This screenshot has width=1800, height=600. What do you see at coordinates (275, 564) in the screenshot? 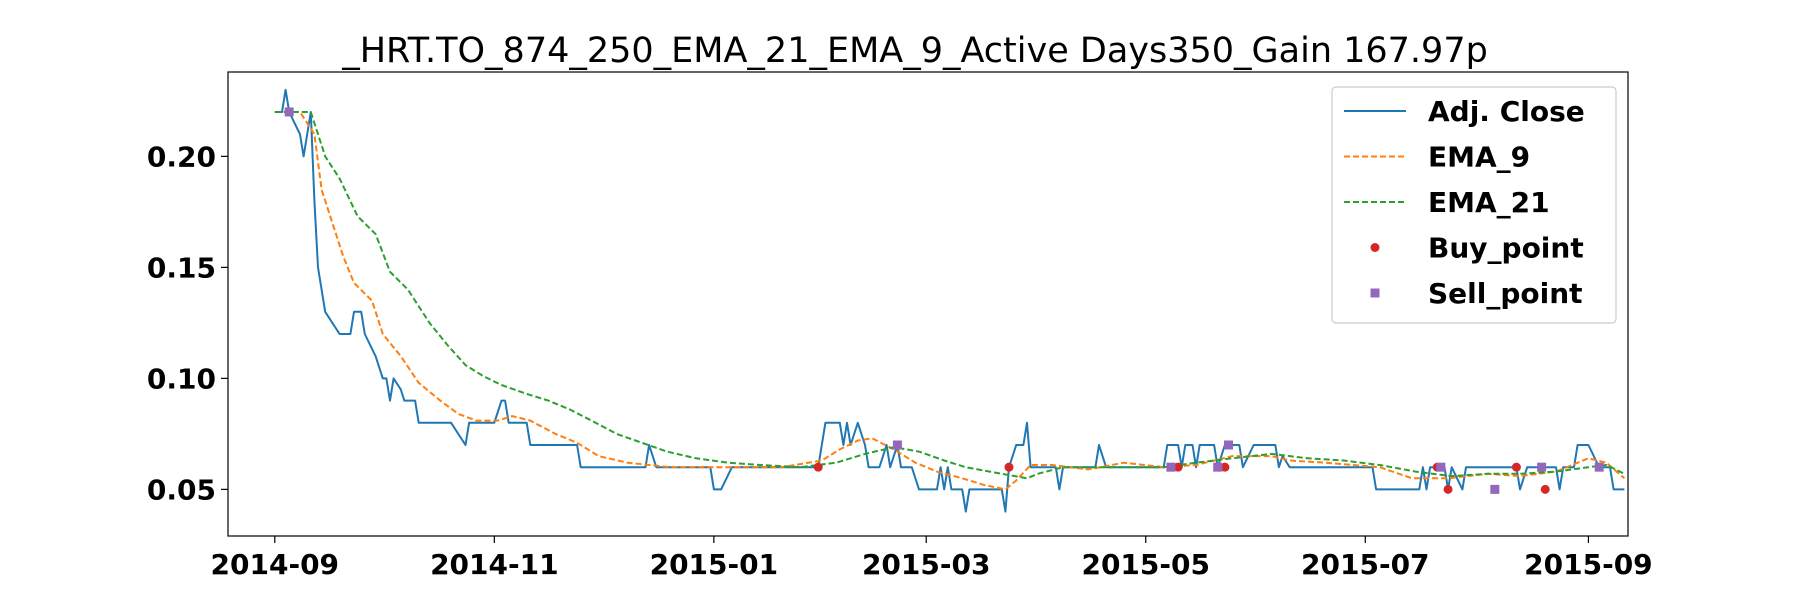
I see `x-tick-label: 2014-09` at bounding box center [275, 564].